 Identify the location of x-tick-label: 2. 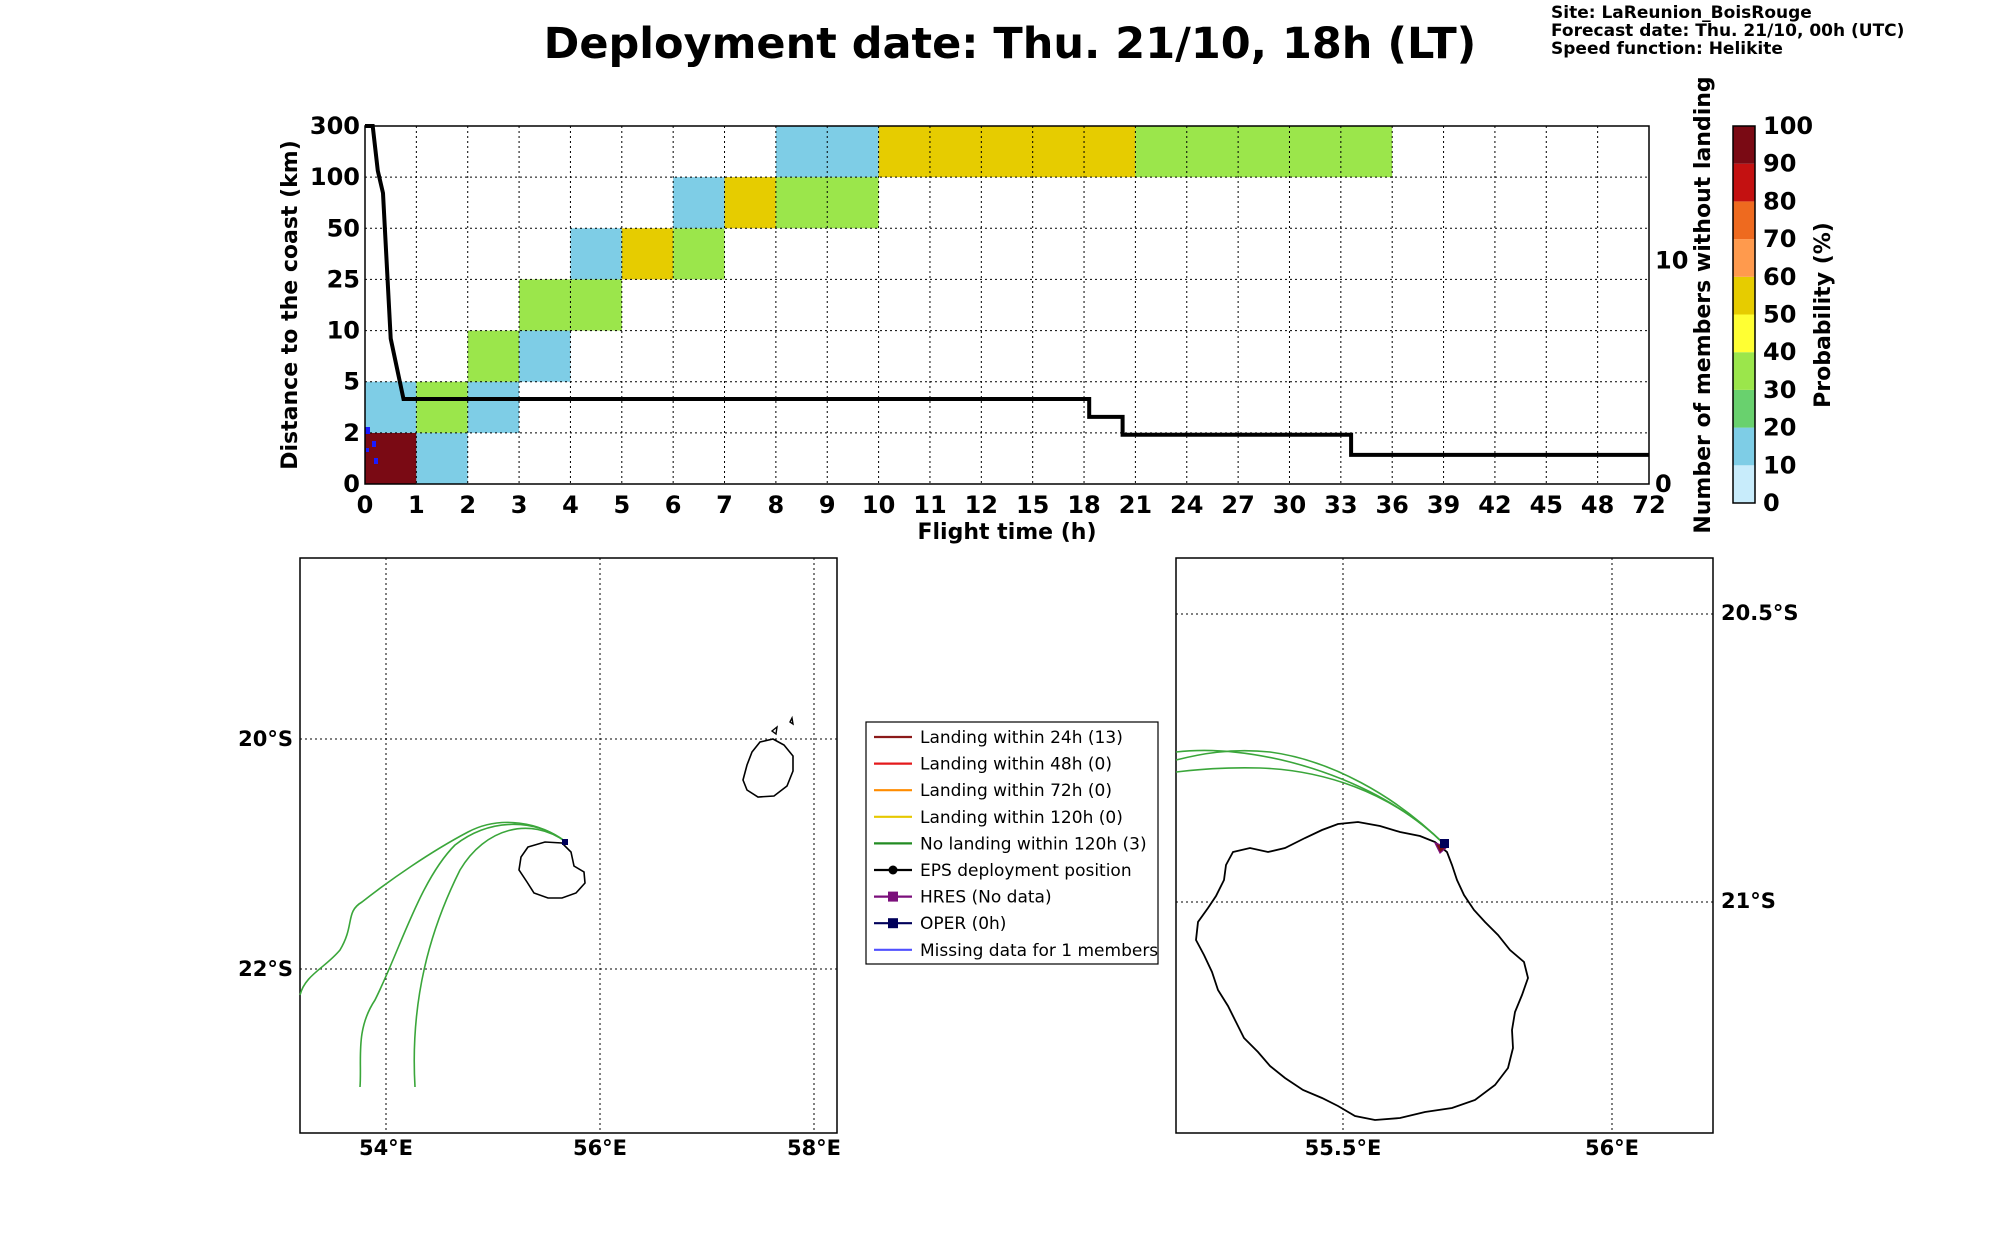
(467, 505).